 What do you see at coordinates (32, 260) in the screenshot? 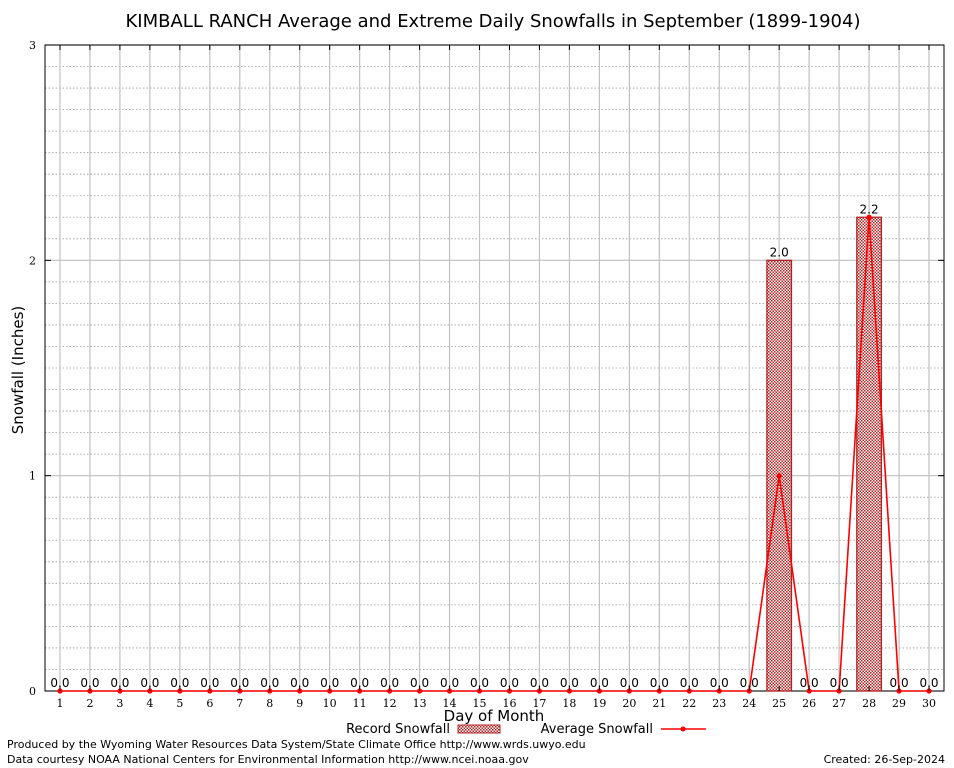
I see `y-tick-label: 2` at bounding box center [32, 260].